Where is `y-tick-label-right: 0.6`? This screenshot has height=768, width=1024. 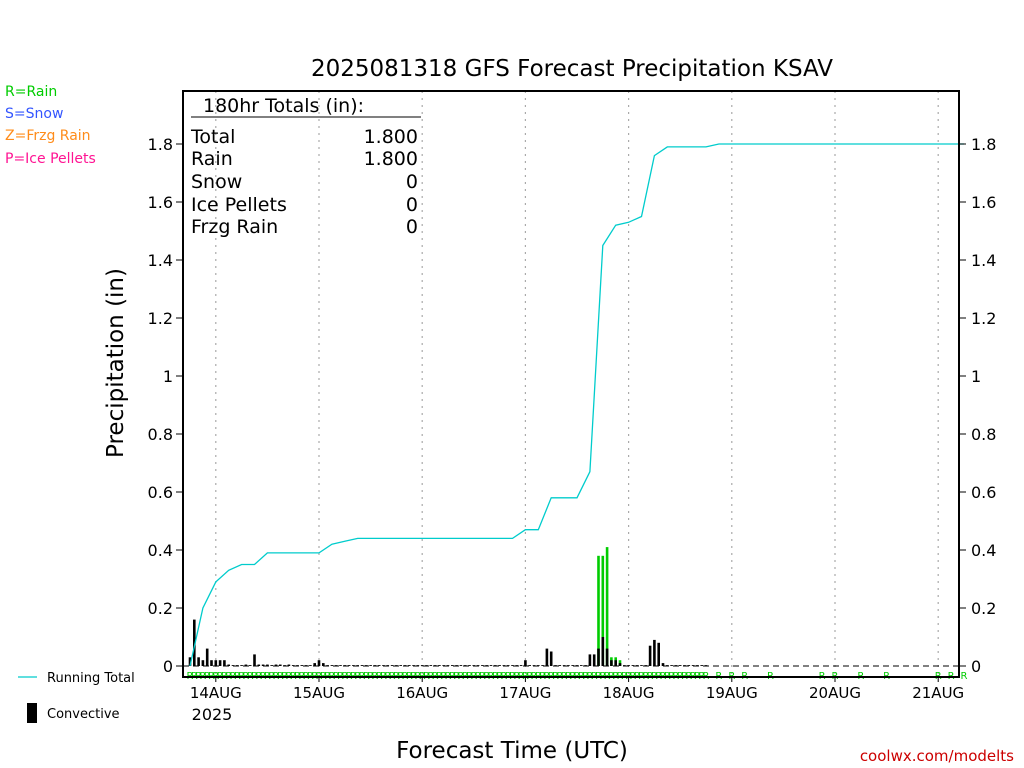 y-tick-label-right: 0.6 is located at coordinates (983, 492).